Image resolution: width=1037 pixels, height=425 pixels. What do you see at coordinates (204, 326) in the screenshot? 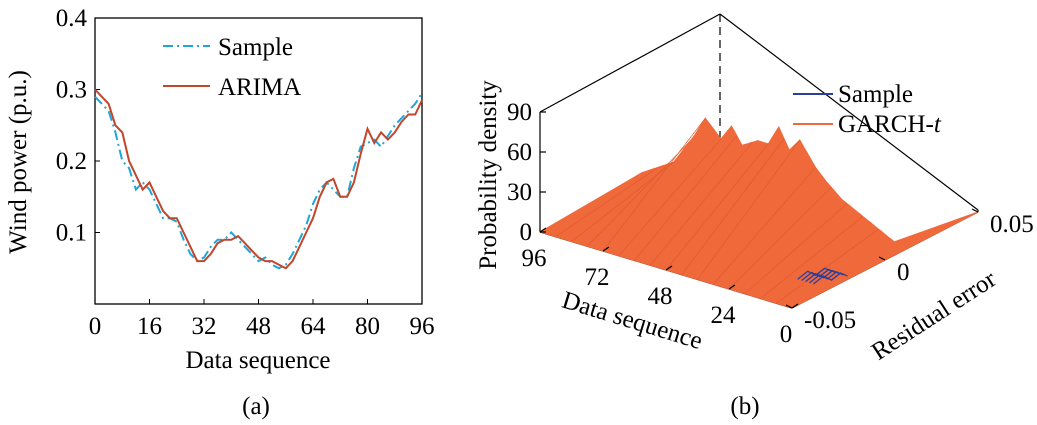
I see `x-tick-label: 32` at bounding box center [204, 326].